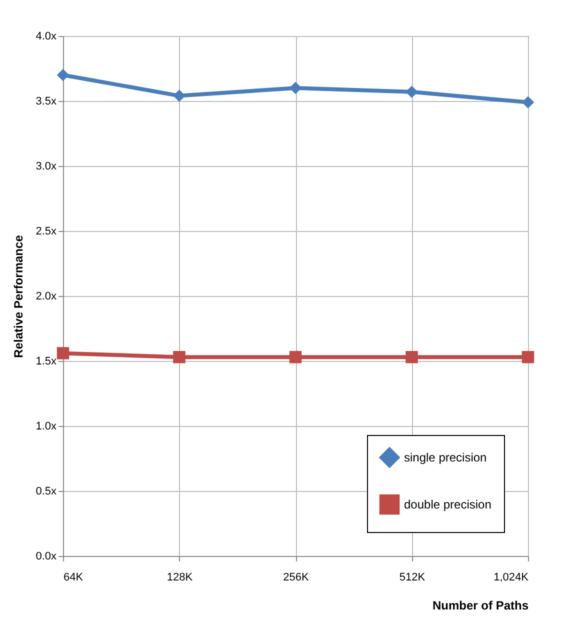 This screenshot has width=587, height=635. Describe the element at coordinates (46, 166) in the screenshot. I see `y-tick-label: 3.0x` at that location.